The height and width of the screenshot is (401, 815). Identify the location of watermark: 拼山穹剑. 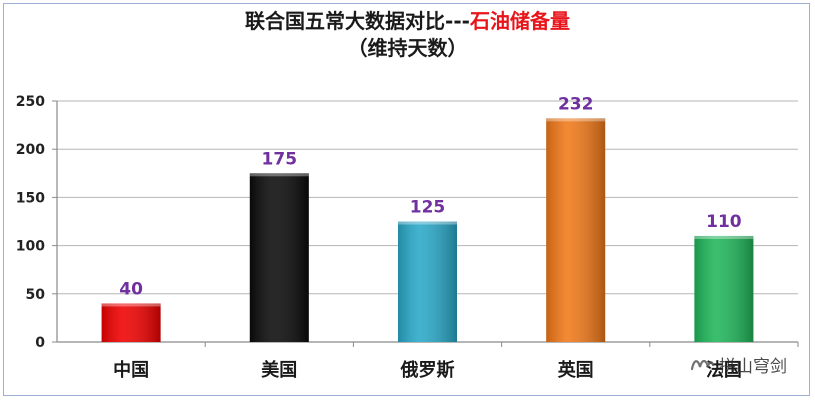
(738, 364).